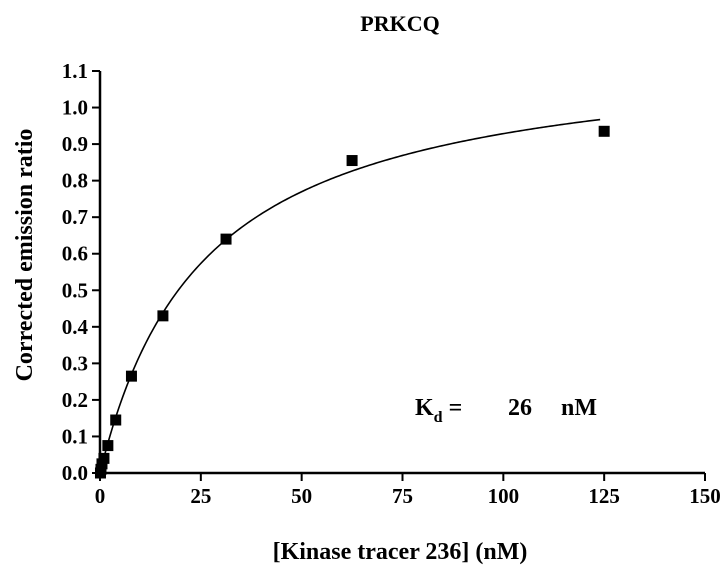 This screenshot has width=724, height=566. Describe the element at coordinates (75, 217) in the screenshot. I see `y-tick-label: 0.7` at that location.